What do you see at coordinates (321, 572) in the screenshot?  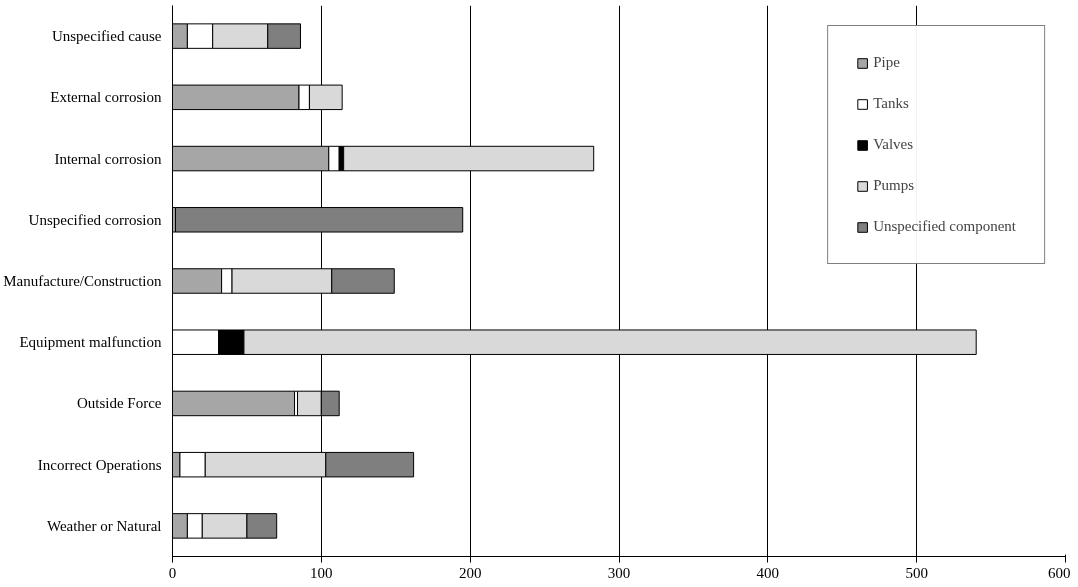 I see `x-tick-label: 100` at bounding box center [321, 572].